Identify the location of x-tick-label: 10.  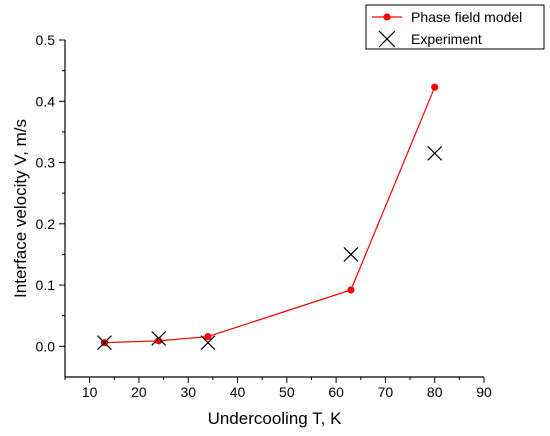
(90, 392).